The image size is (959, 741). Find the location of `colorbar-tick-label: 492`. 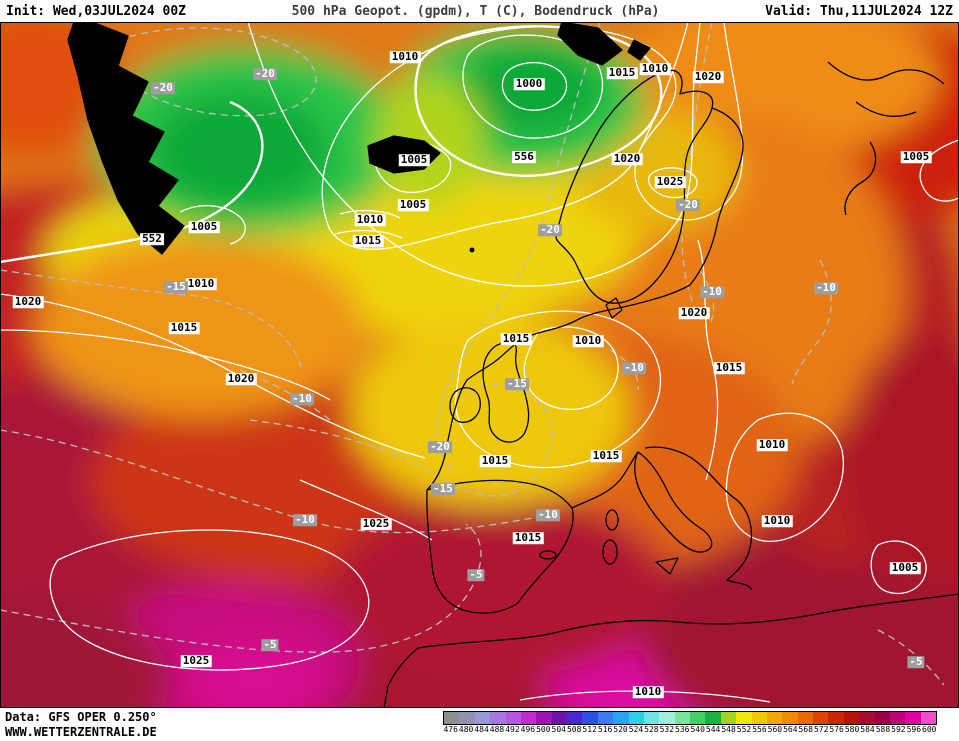

colorbar-tick-label: 492 is located at coordinates (512, 729).